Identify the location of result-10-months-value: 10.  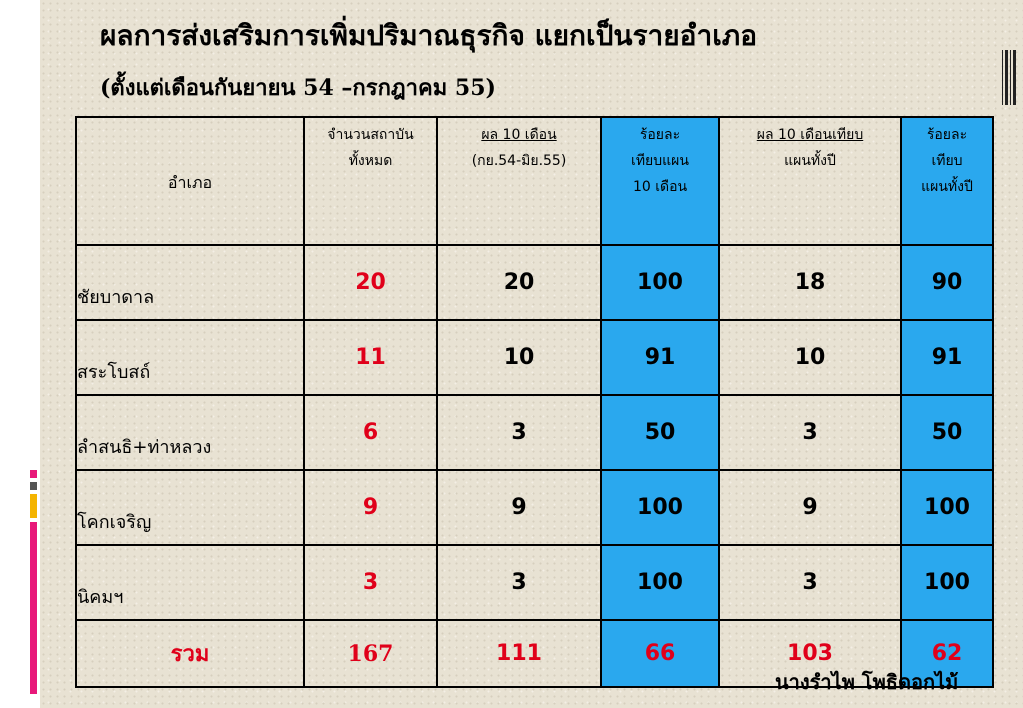
(519, 357).